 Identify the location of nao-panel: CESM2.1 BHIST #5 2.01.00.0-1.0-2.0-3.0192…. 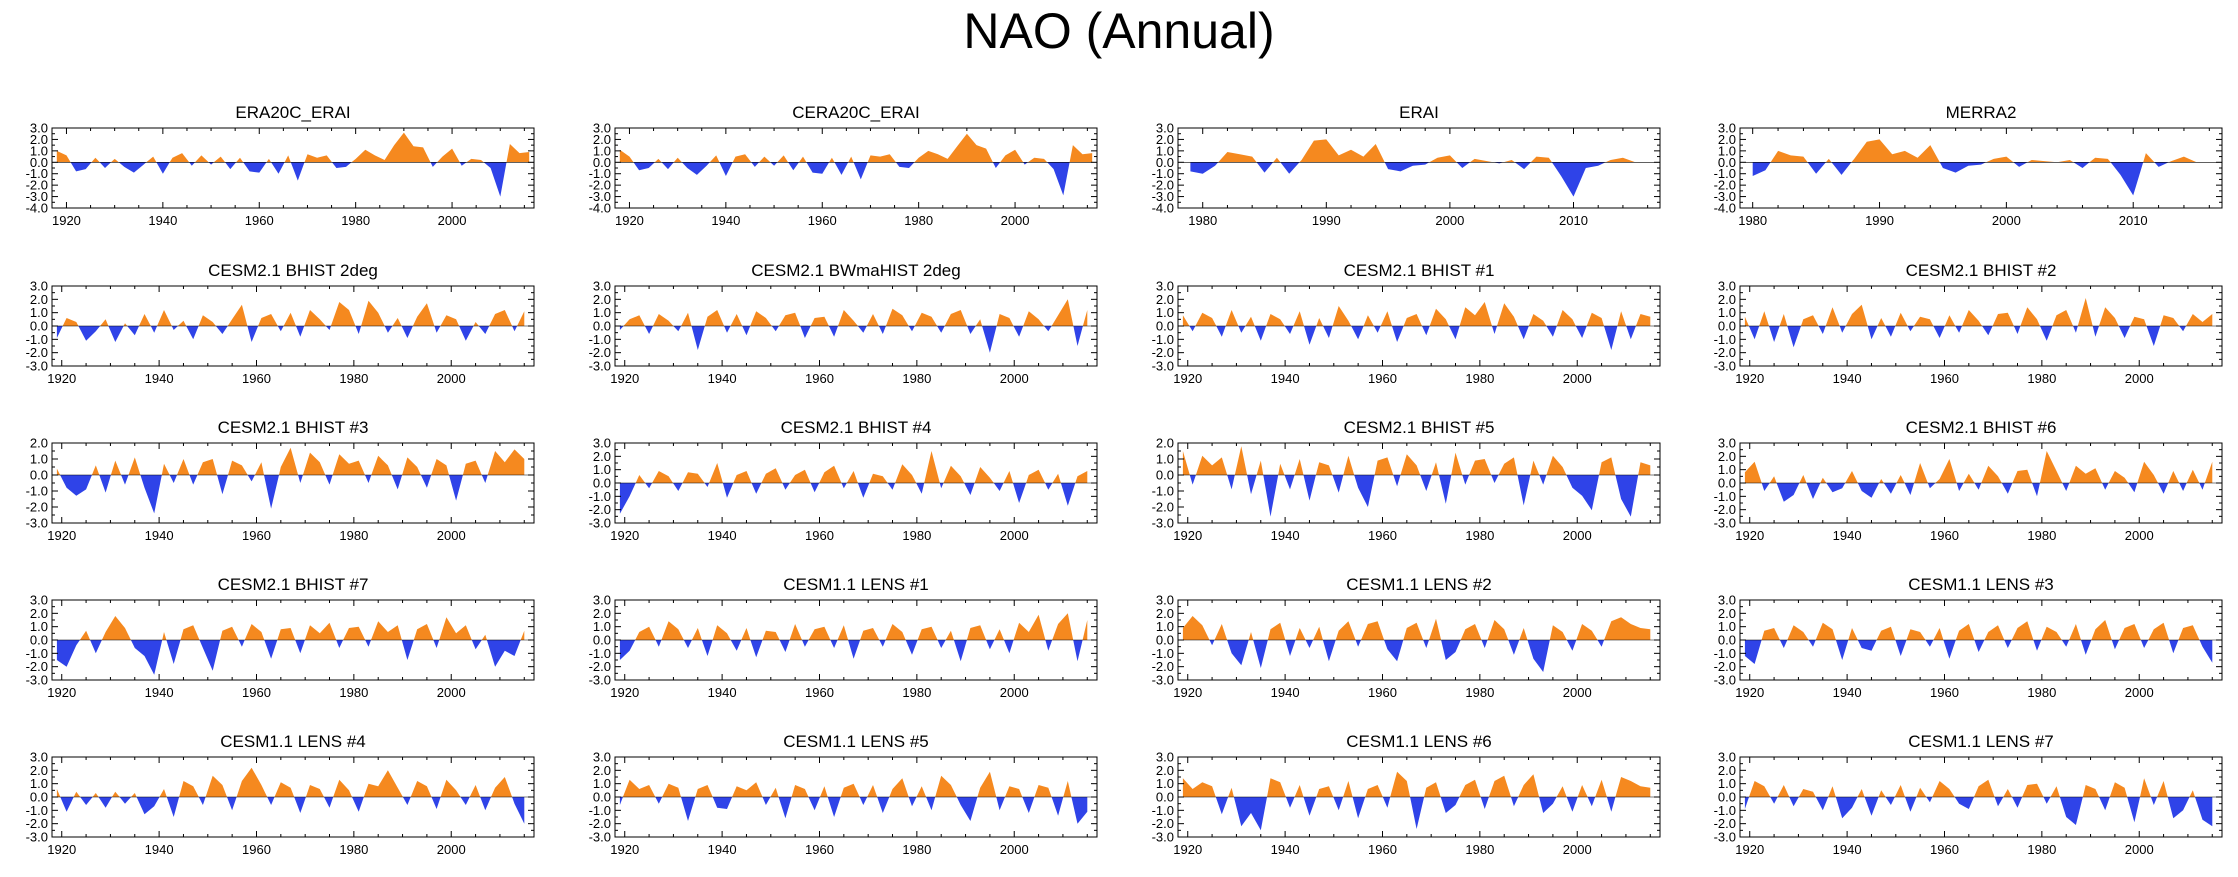
(1406, 480).